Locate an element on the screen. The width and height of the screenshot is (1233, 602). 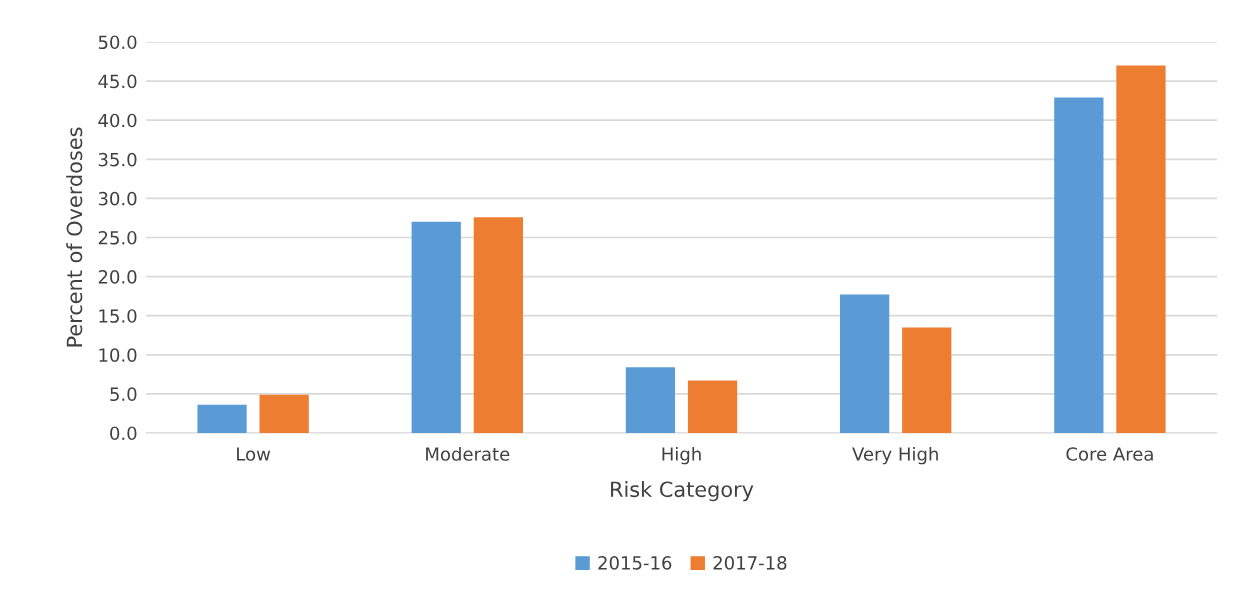
y-tick-label: 40.0 is located at coordinates (117, 120).